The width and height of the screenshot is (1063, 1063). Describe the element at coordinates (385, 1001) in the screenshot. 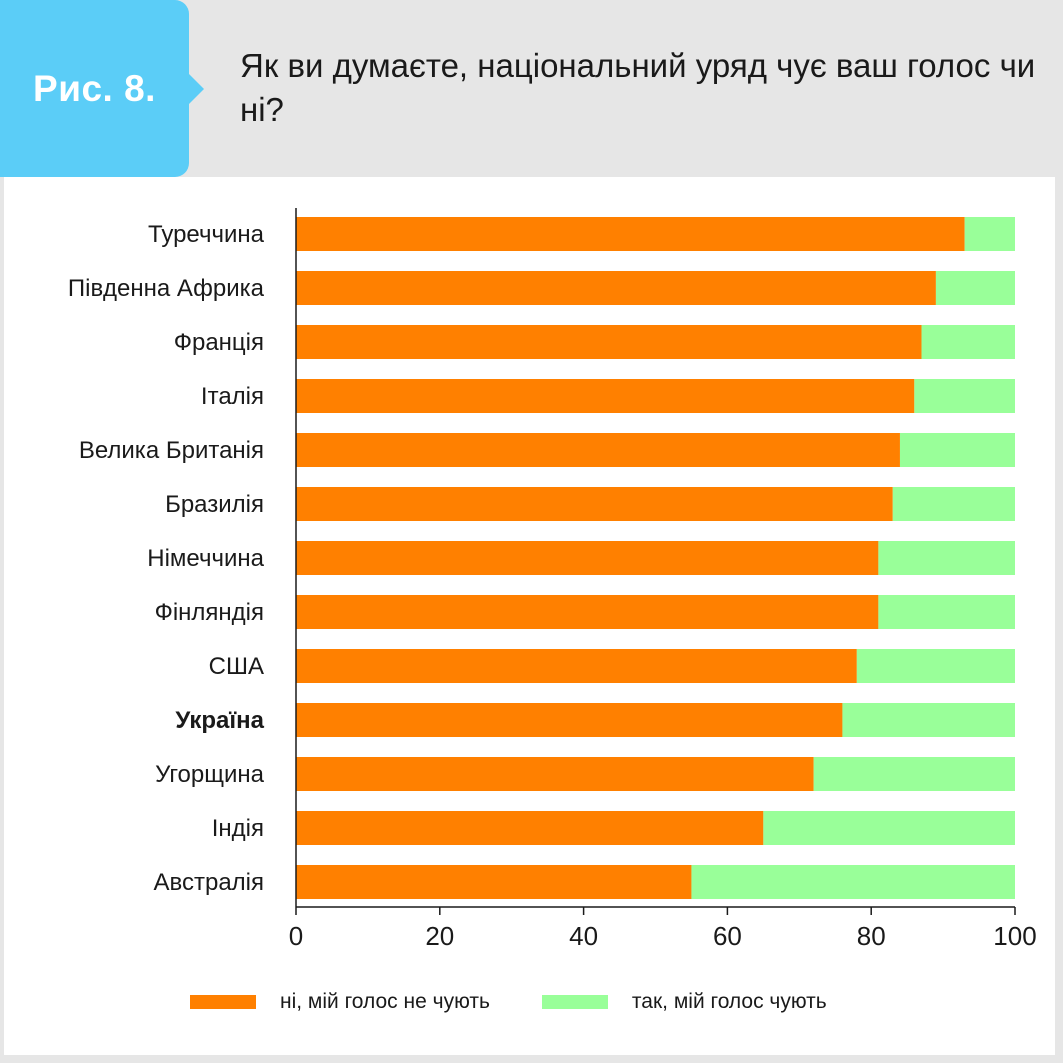

I see `legend-label-no: ні, мій голос не чують` at that location.